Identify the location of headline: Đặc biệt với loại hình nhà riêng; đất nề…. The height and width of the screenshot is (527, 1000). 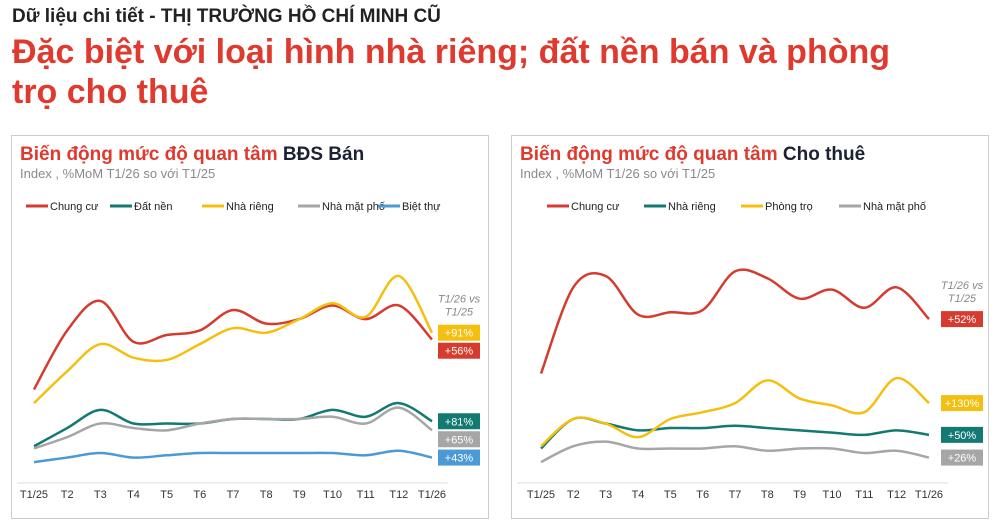
(451, 72).